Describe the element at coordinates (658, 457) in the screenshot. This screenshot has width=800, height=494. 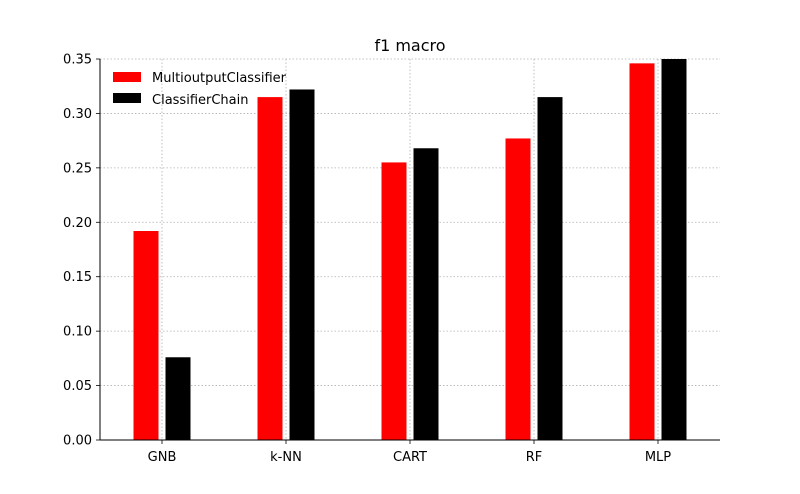
I see `x-tick-label: MLP` at that location.